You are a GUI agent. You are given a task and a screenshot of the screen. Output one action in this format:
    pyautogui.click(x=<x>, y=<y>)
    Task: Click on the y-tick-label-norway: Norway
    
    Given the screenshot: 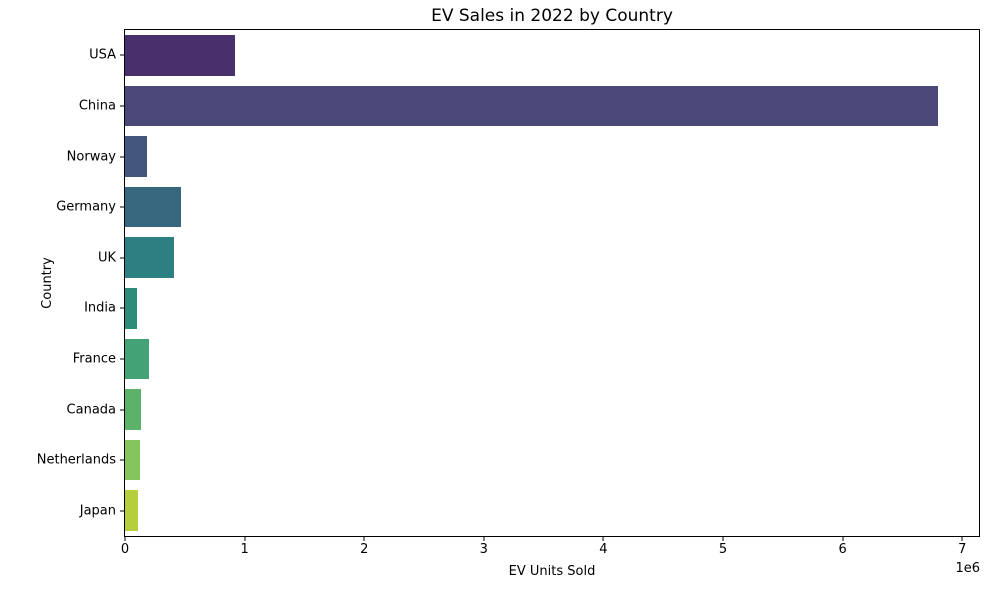 What is the action you would take?
    pyautogui.click(x=91, y=156)
    